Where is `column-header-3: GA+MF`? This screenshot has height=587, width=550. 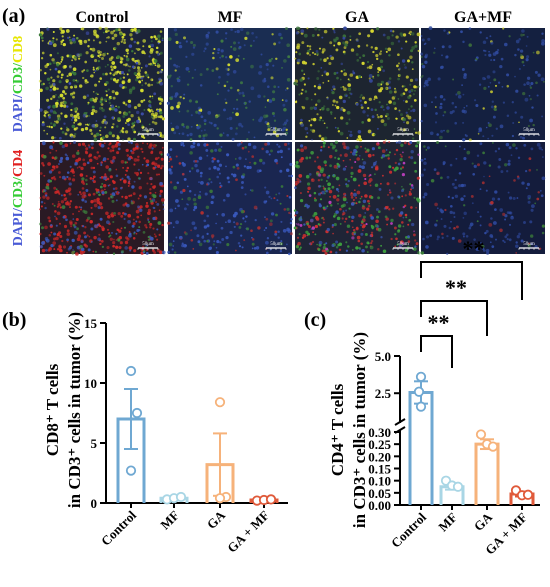
column-header-3: GA+MF is located at coordinates (483, 17).